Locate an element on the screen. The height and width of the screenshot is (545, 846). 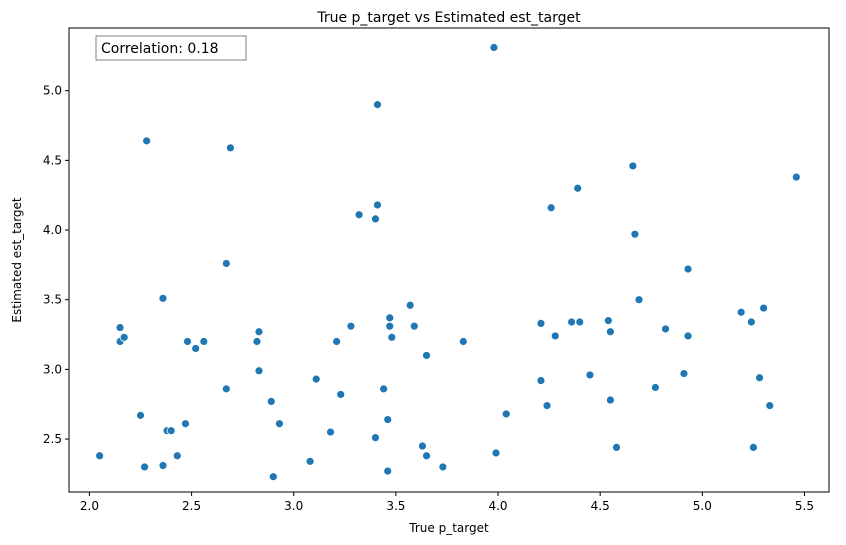
x-tick-label: 5.5 is located at coordinates (804, 506).